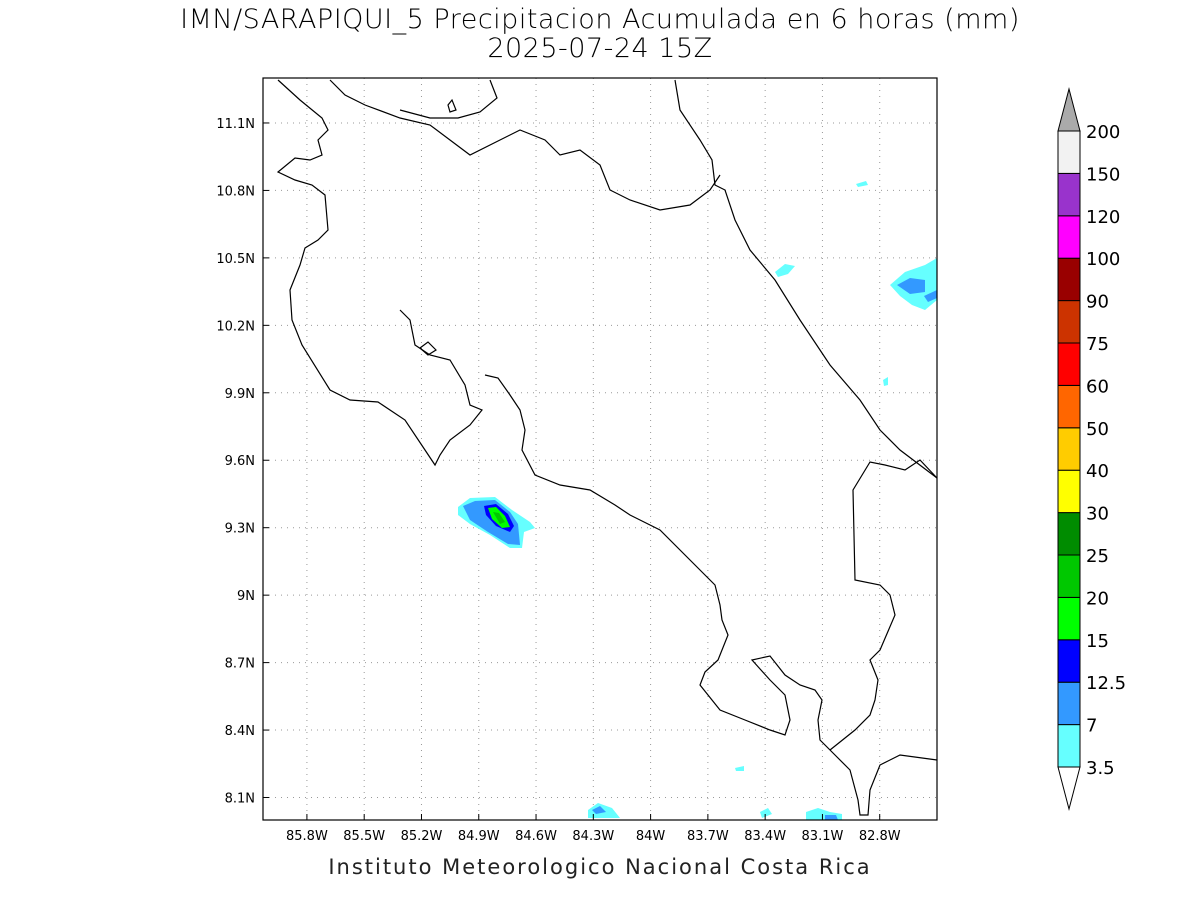  I want to click on lon-tick-label: 84.9W, so click(479, 836).